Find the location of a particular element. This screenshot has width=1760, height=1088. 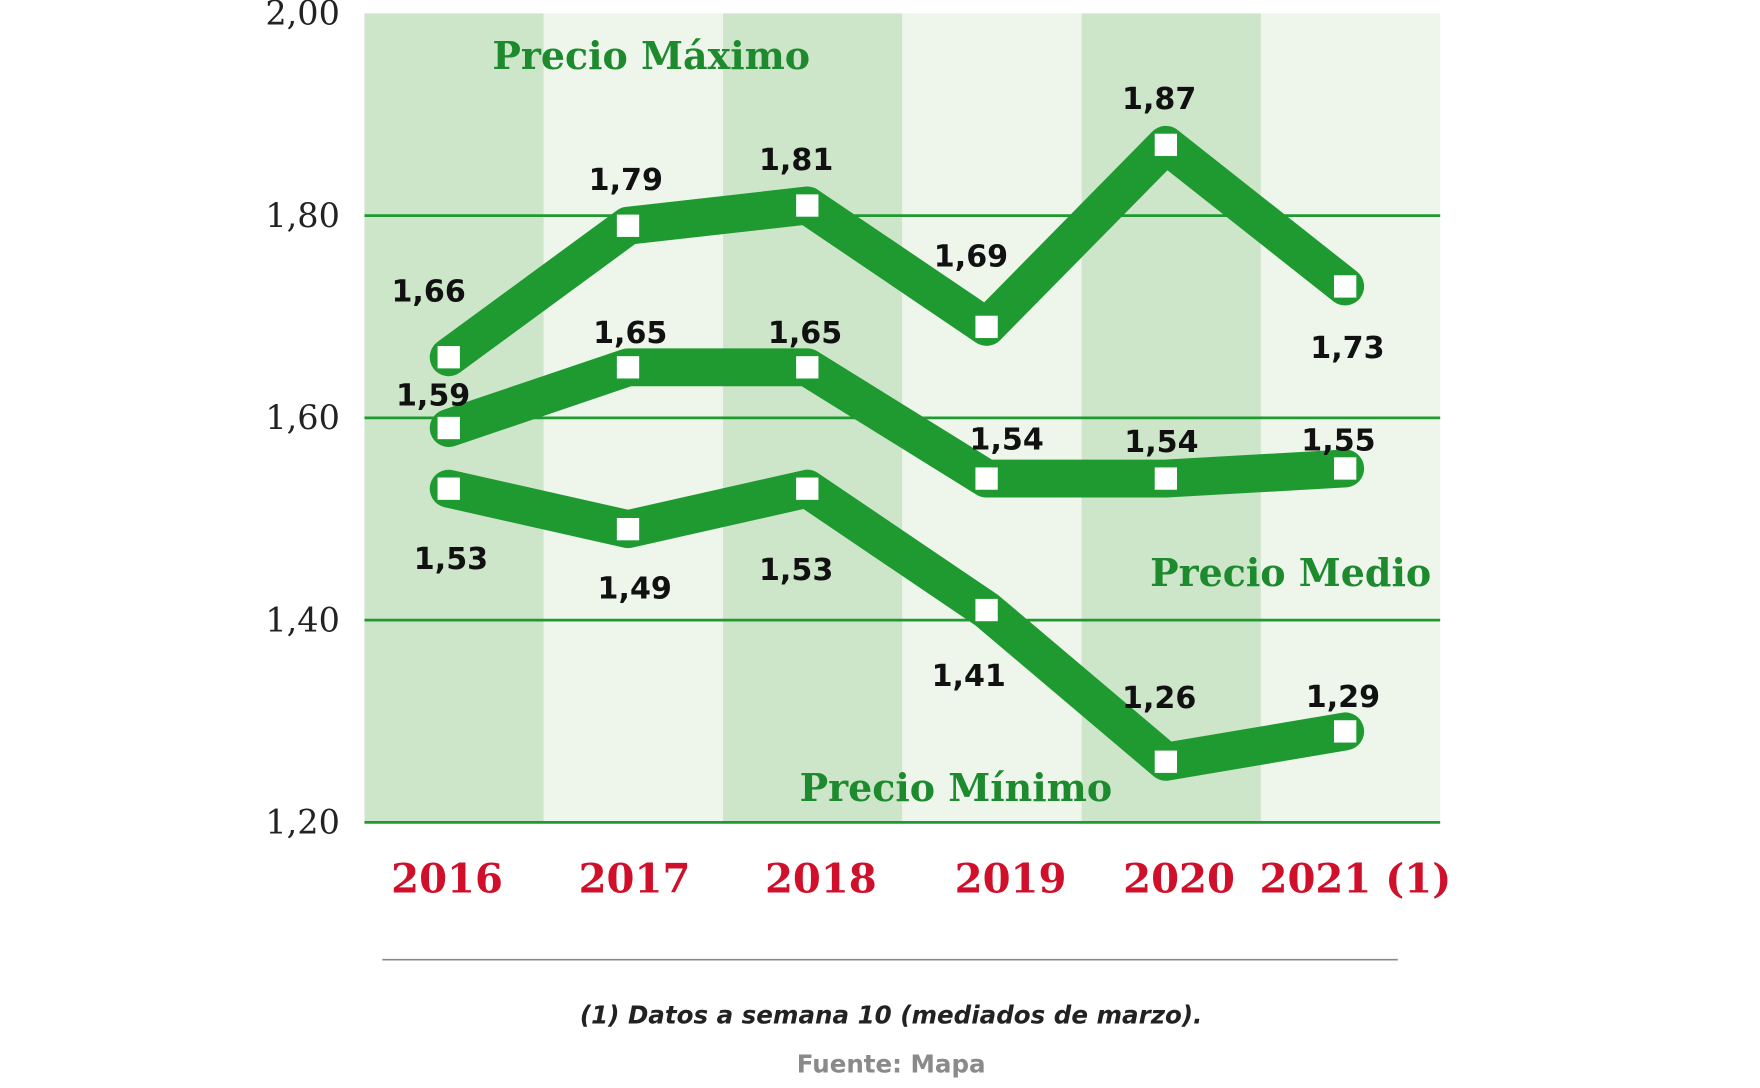

data-label: 1,87 is located at coordinates (1159, 99).